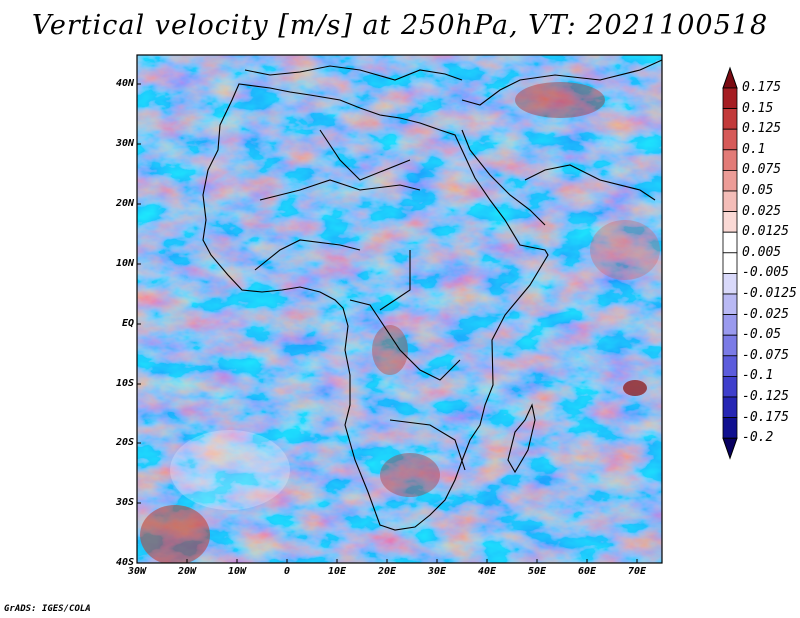 The image size is (800, 618). Describe the element at coordinates (124, 383) in the screenshot. I see `lat-tick-label: 10S` at that location.